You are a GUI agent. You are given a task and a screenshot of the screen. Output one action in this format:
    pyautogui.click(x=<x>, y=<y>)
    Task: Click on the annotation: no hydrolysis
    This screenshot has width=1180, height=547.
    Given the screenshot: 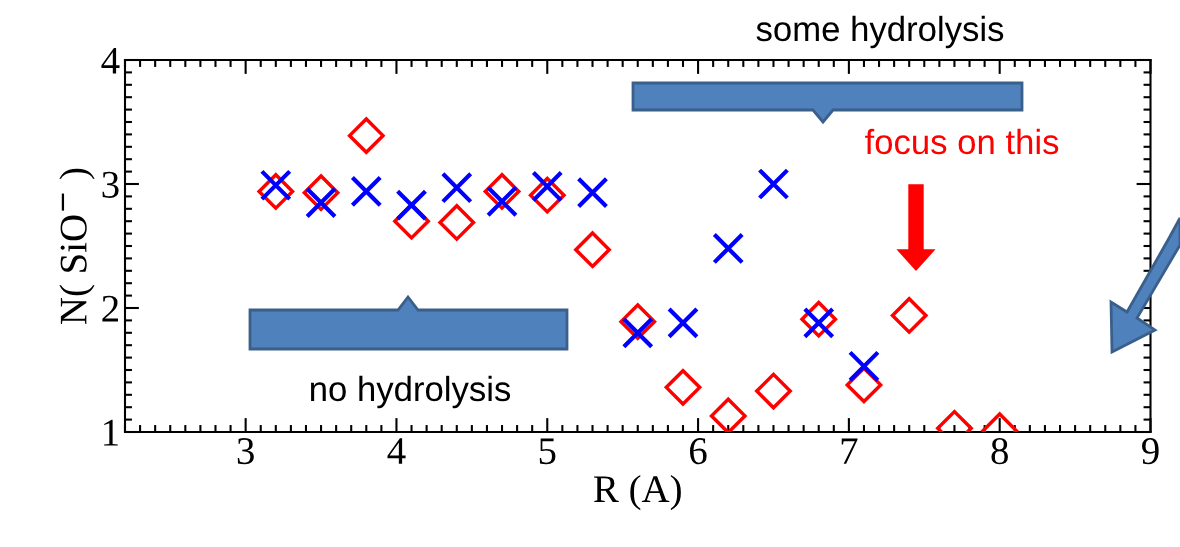 What is the action you would take?
    pyautogui.click(x=410, y=392)
    